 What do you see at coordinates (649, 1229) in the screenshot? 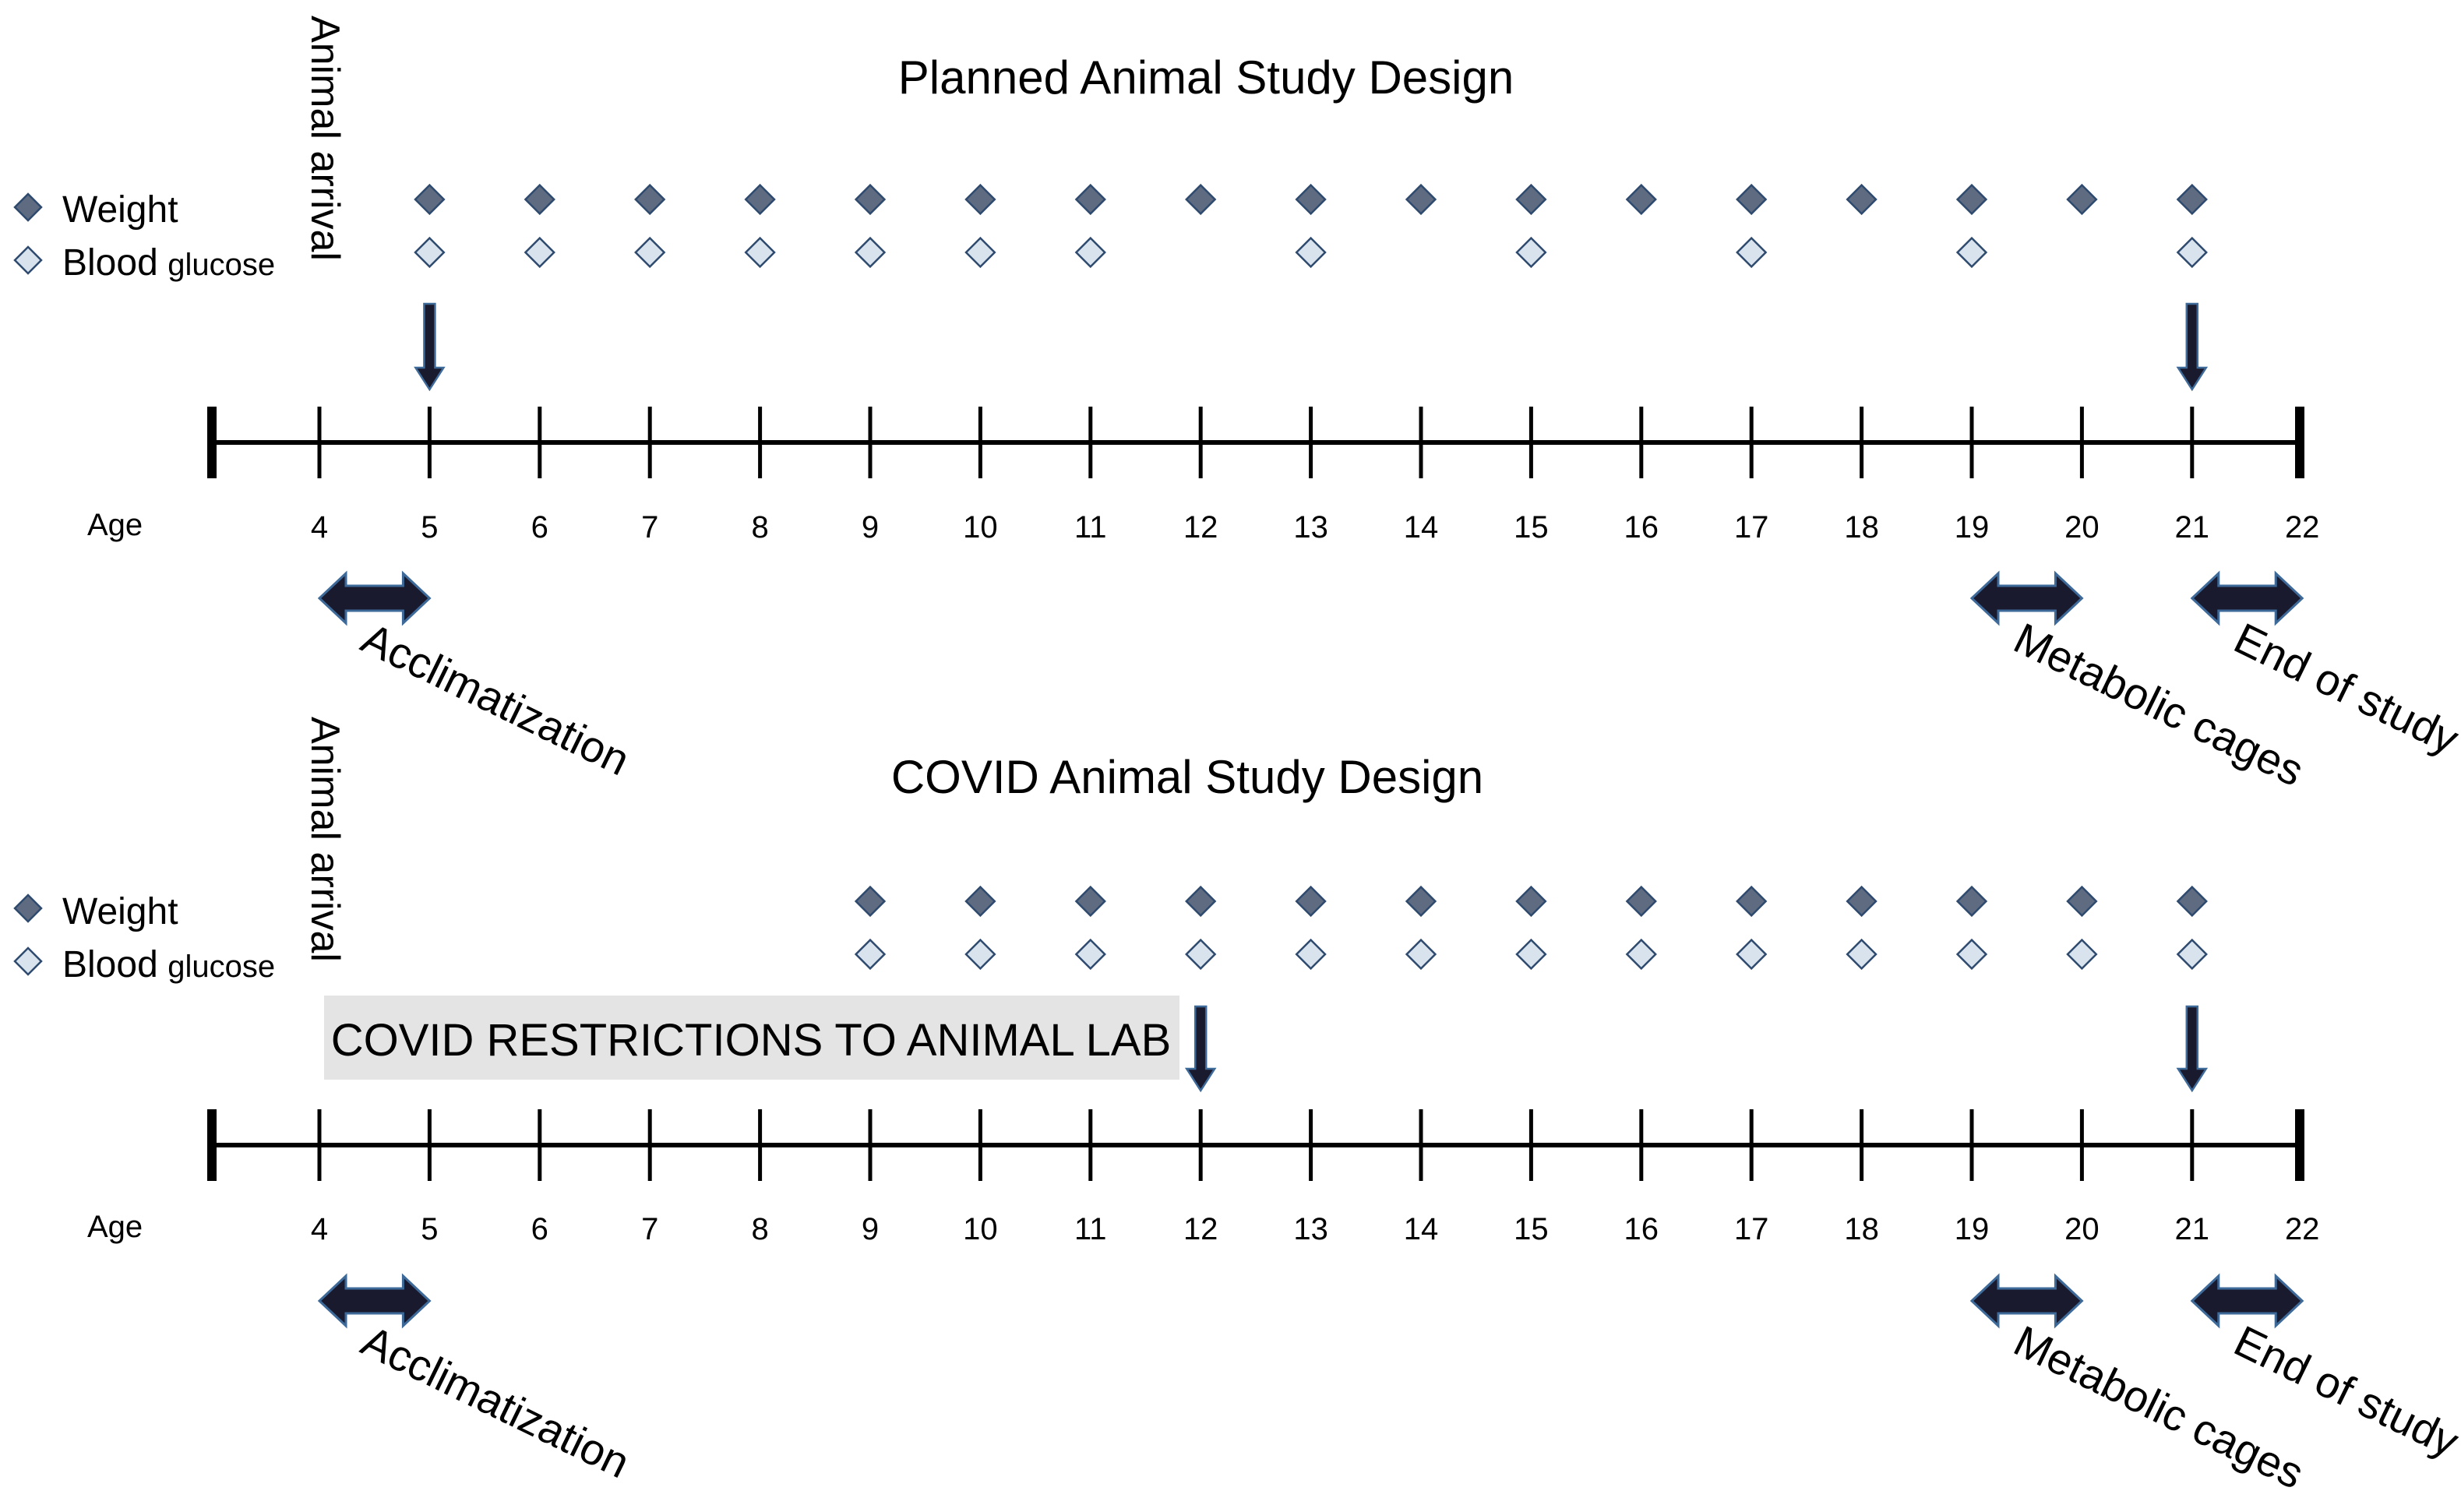
I see `axis-tick-label: 7` at bounding box center [649, 1229].